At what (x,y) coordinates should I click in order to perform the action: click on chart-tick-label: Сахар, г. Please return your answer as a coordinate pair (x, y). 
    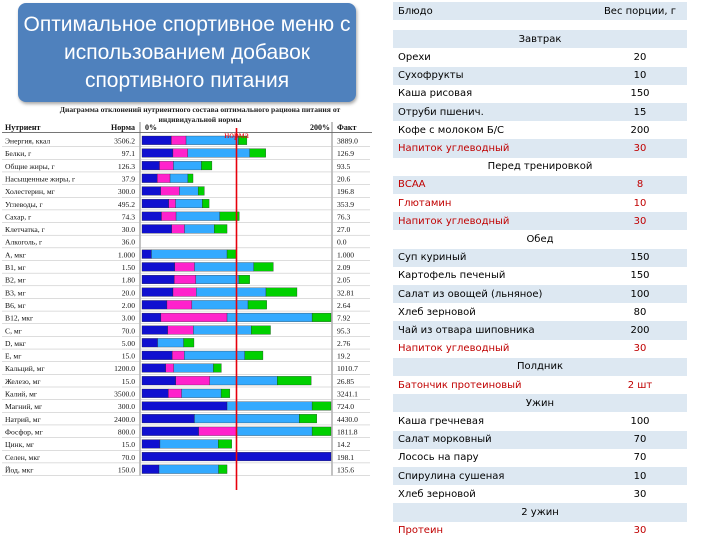
    Looking at the image, I should click on (18, 216).